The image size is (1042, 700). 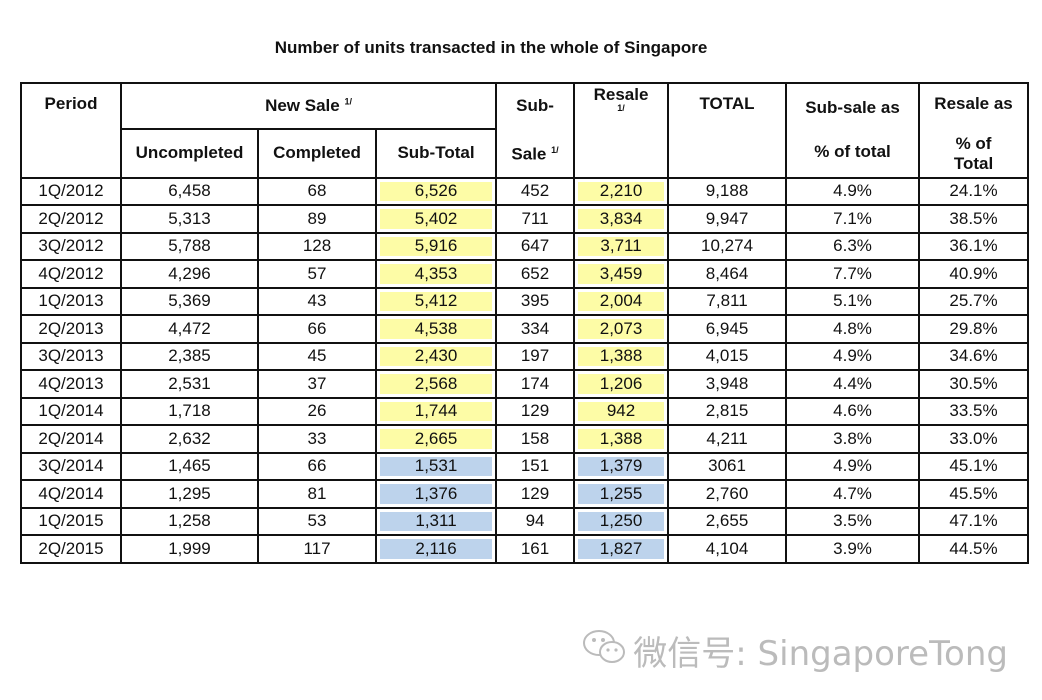 What do you see at coordinates (535, 356) in the screenshot?
I see `table-cell: 197` at bounding box center [535, 356].